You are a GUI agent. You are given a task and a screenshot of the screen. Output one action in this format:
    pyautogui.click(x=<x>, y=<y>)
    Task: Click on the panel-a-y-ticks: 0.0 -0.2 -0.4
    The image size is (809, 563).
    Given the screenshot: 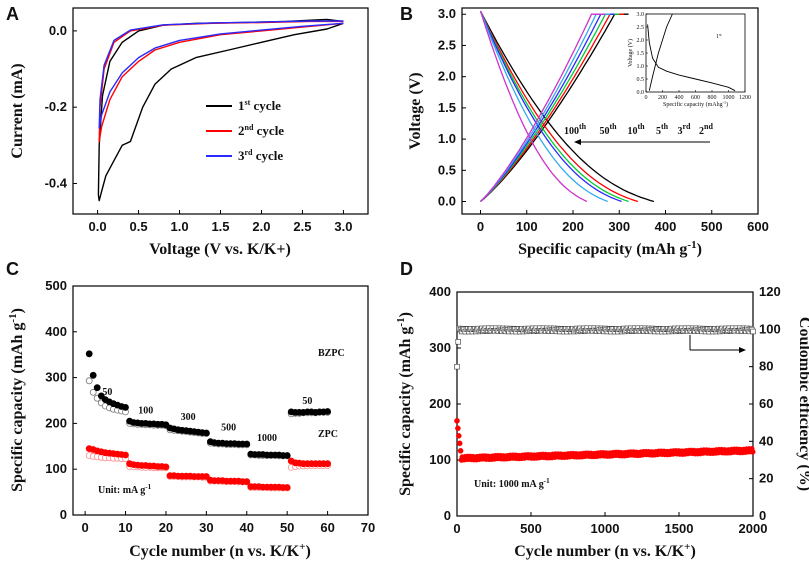 What is the action you would take?
    pyautogui.click(x=61, y=106)
    